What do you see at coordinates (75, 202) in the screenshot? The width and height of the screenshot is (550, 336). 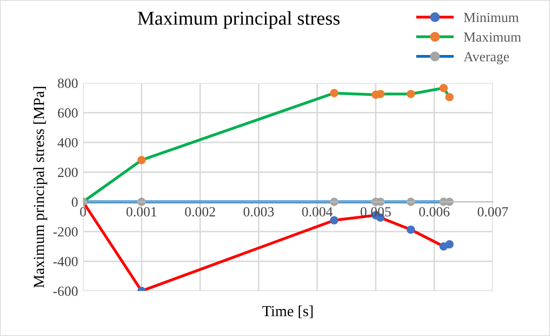 I see `y-tick-label: 0` at bounding box center [75, 202].